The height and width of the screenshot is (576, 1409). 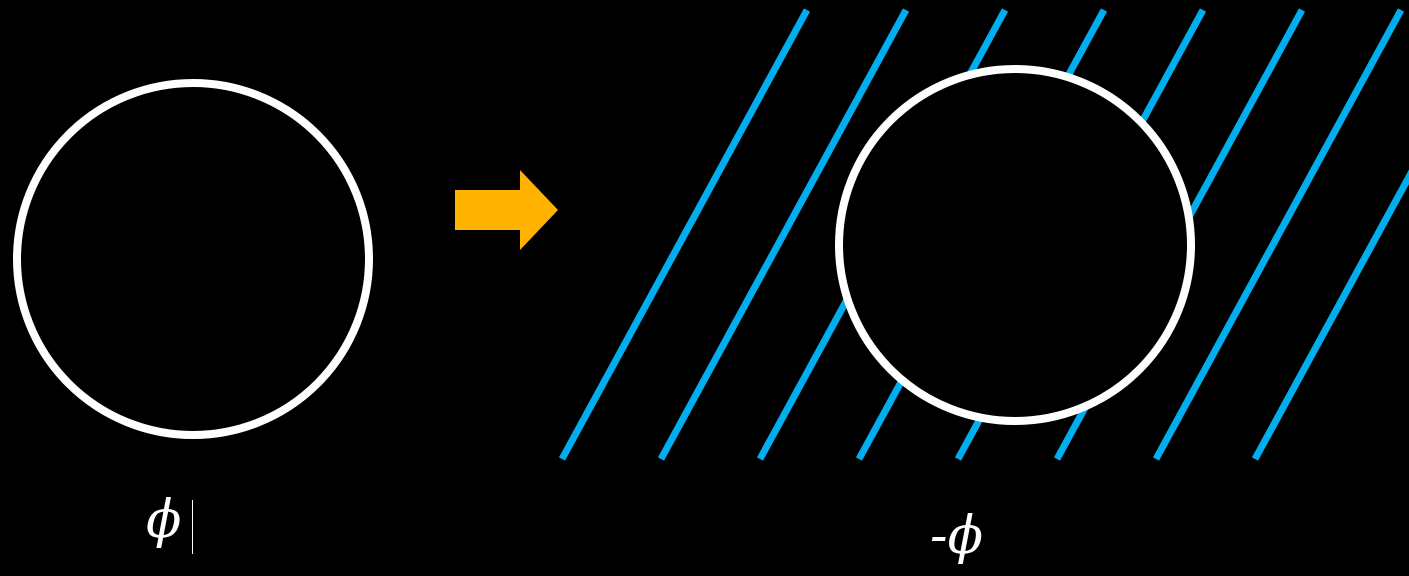 I want to click on negative-phi-label: -ϕ, so click(x=957, y=536).